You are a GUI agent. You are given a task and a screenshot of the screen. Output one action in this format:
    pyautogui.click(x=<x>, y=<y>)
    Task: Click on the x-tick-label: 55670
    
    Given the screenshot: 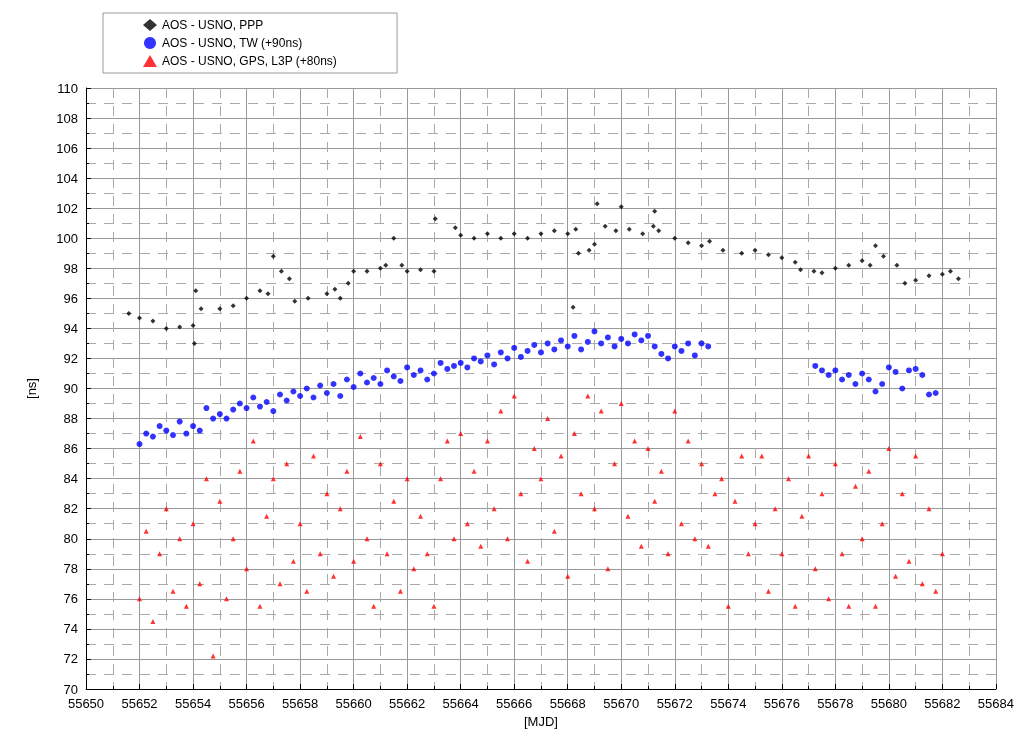 What is the action you would take?
    pyautogui.click(x=621, y=703)
    